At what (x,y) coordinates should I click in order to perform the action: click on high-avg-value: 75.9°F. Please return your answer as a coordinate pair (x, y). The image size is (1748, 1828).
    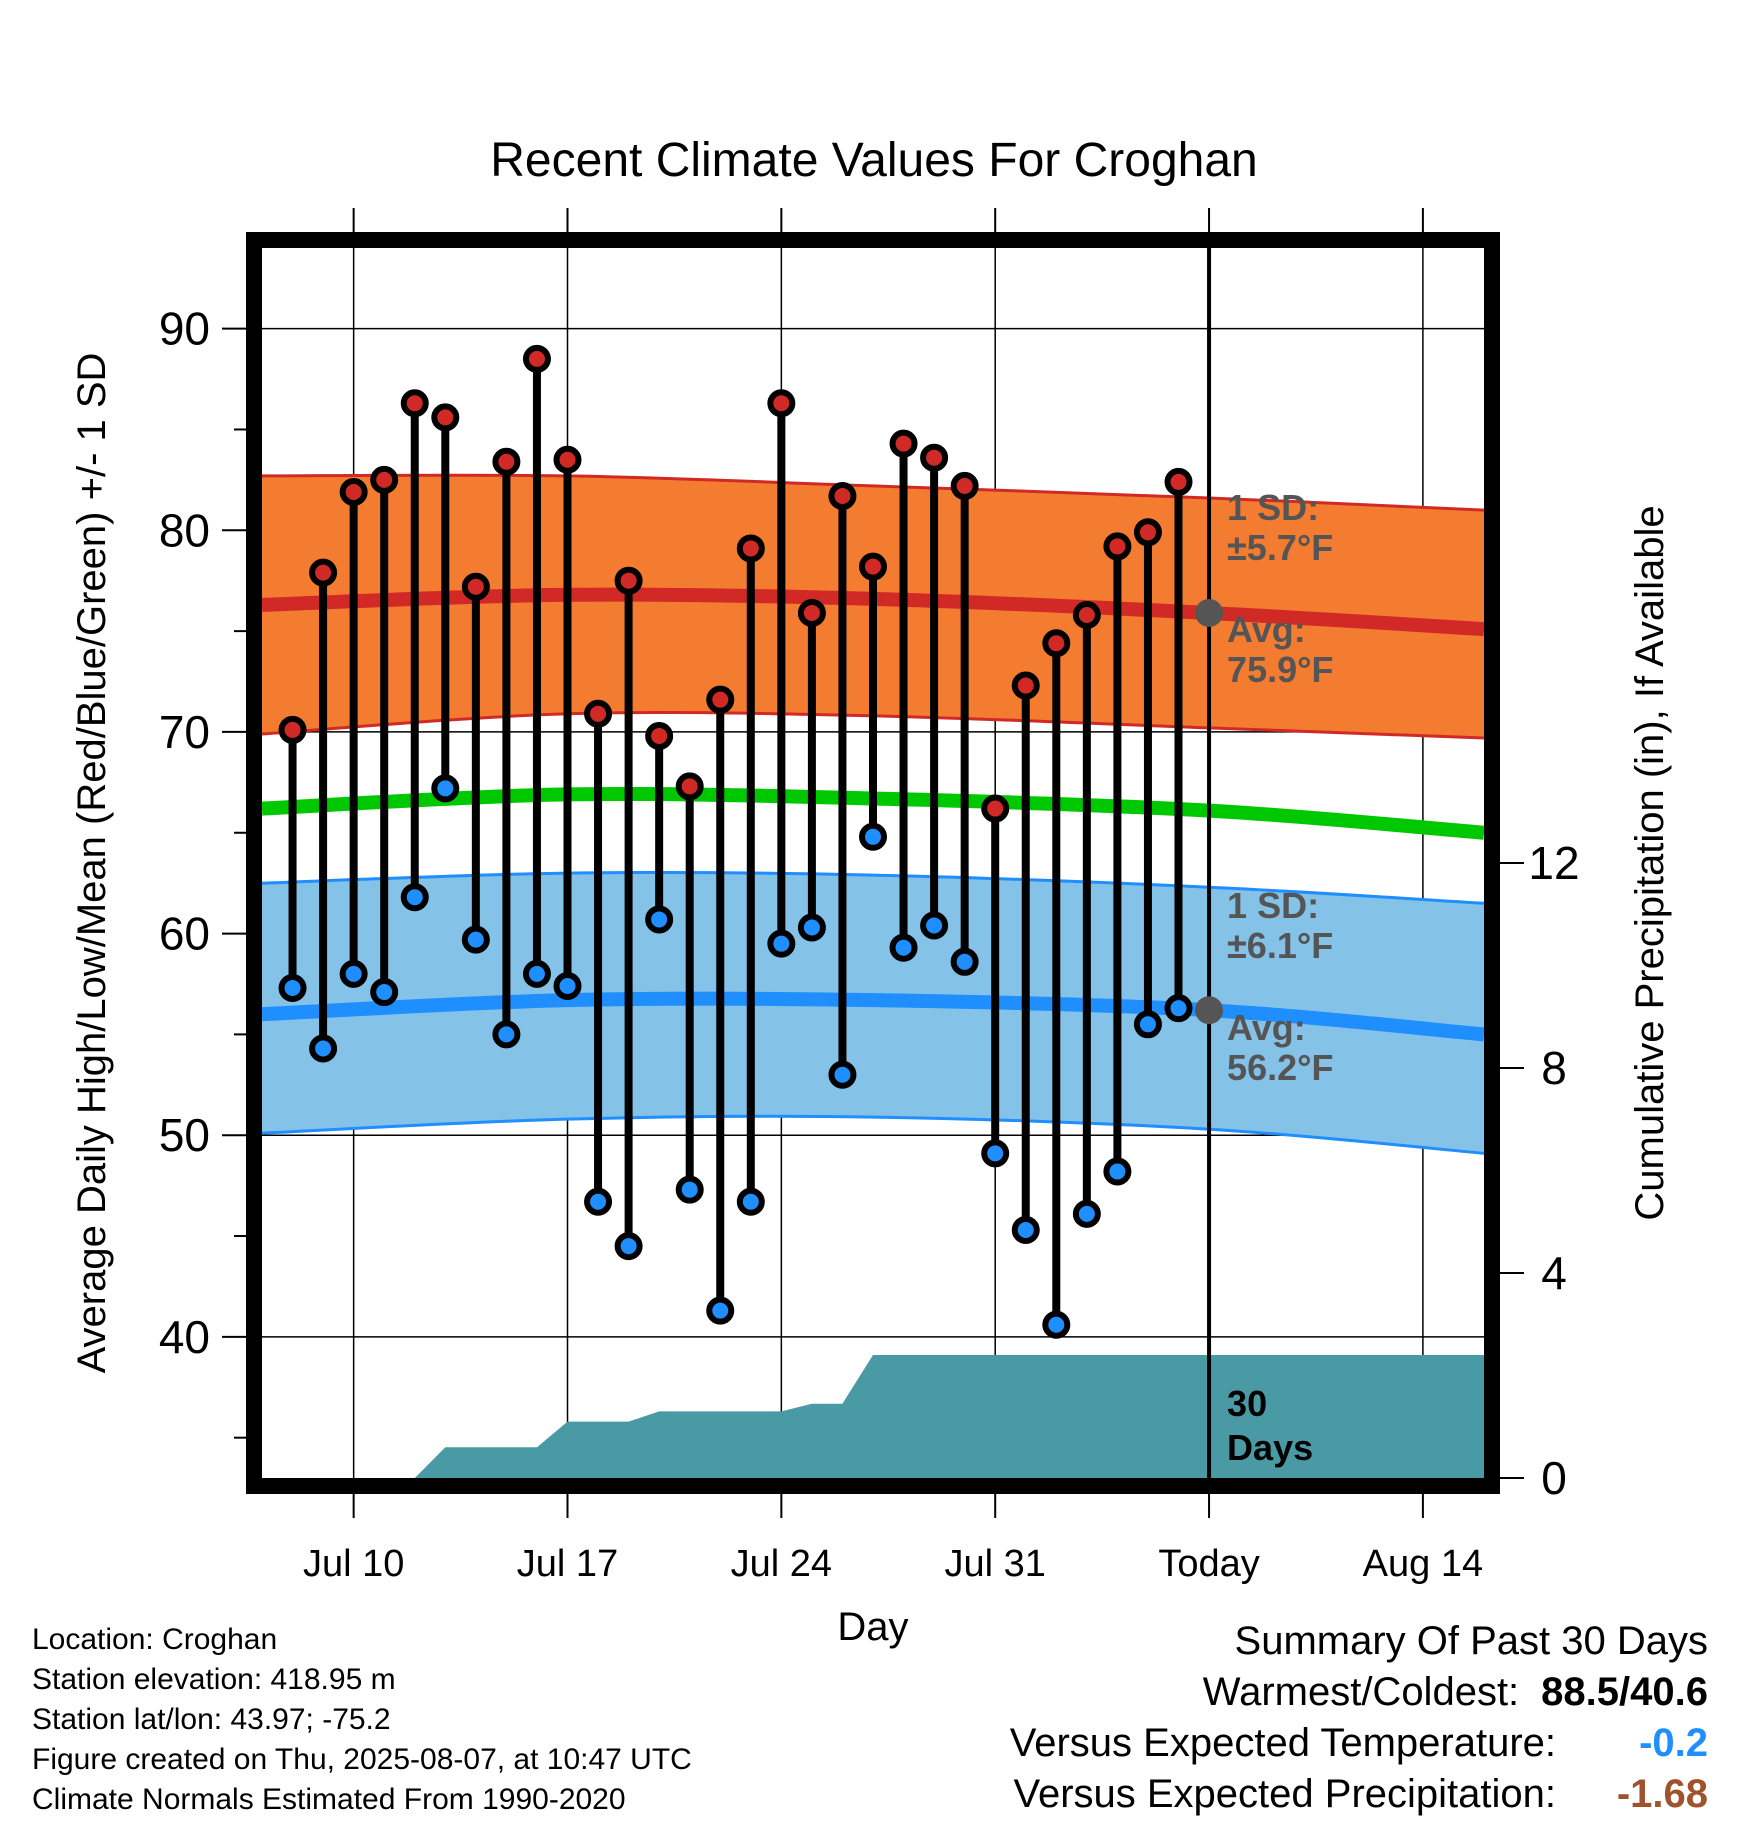
    Looking at the image, I should click on (1280, 669).